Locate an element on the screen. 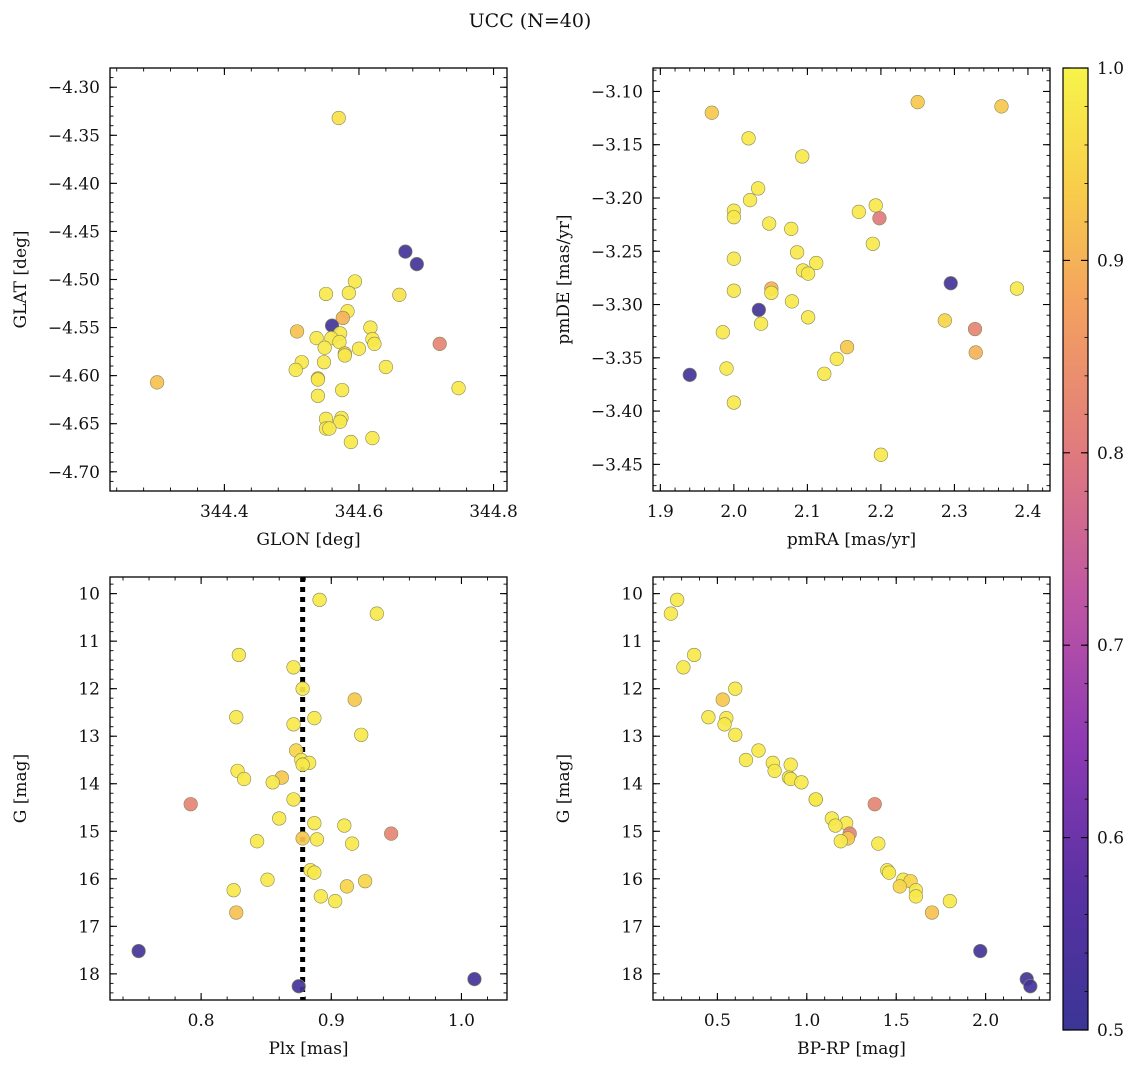 The height and width of the screenshot is (1067, 1136). y-tick-label: 18 is located at coordinates (89, 975).